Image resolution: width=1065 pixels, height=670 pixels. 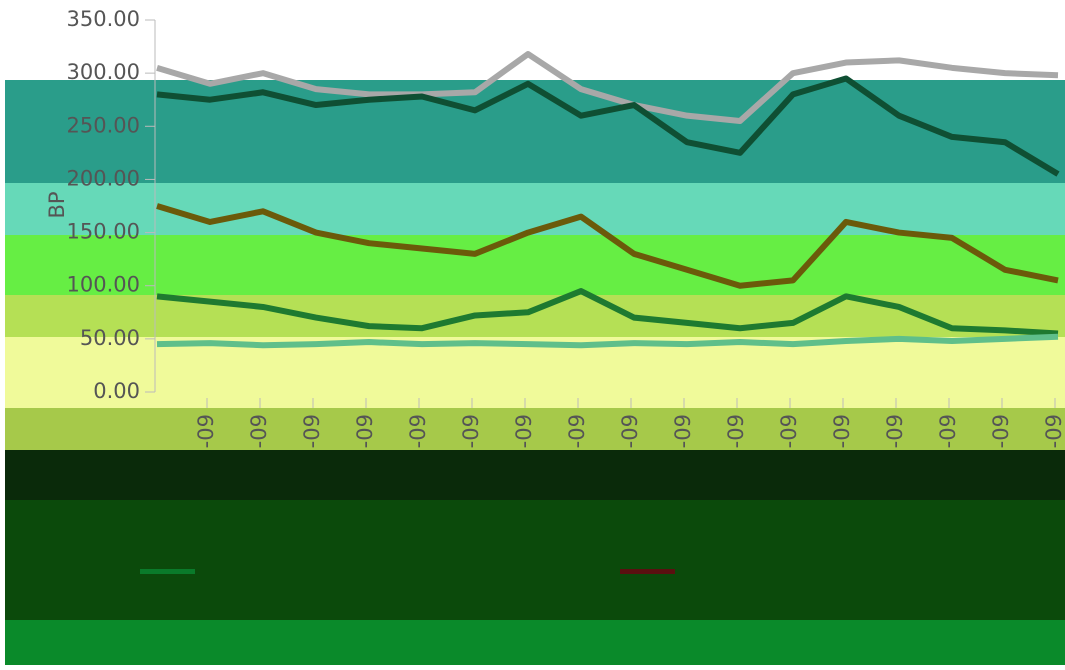 I want to click on y-tick-label: 250.00, so click(x=103, y=125).